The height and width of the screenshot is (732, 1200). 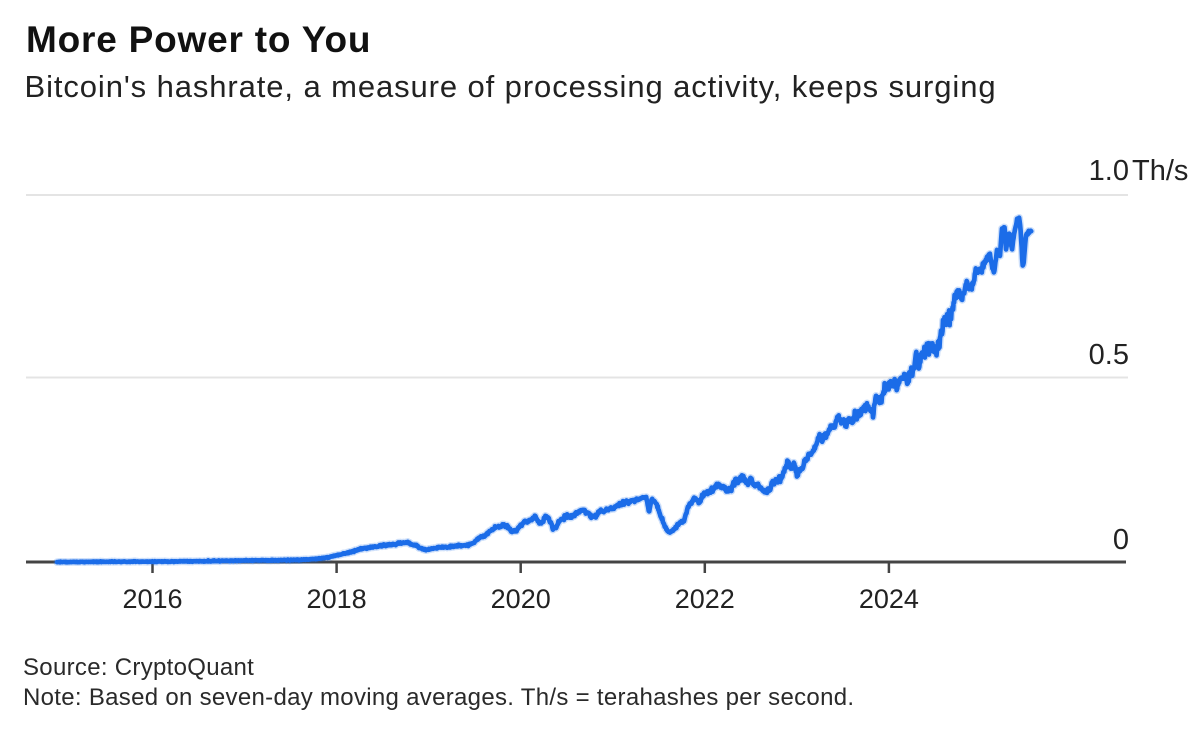 What do you see at coordinates (521, 599) in the screenshot?
I see `svg-text: 2020` at bounding box center [521, 599].